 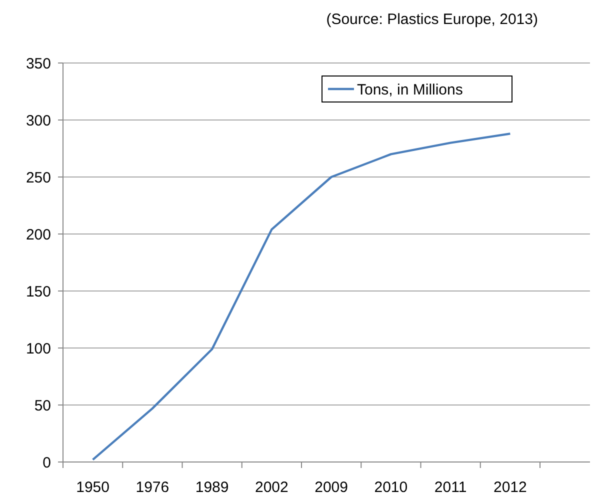 I want to click on x-tick-label: 1976, so click(x=153, y=487).